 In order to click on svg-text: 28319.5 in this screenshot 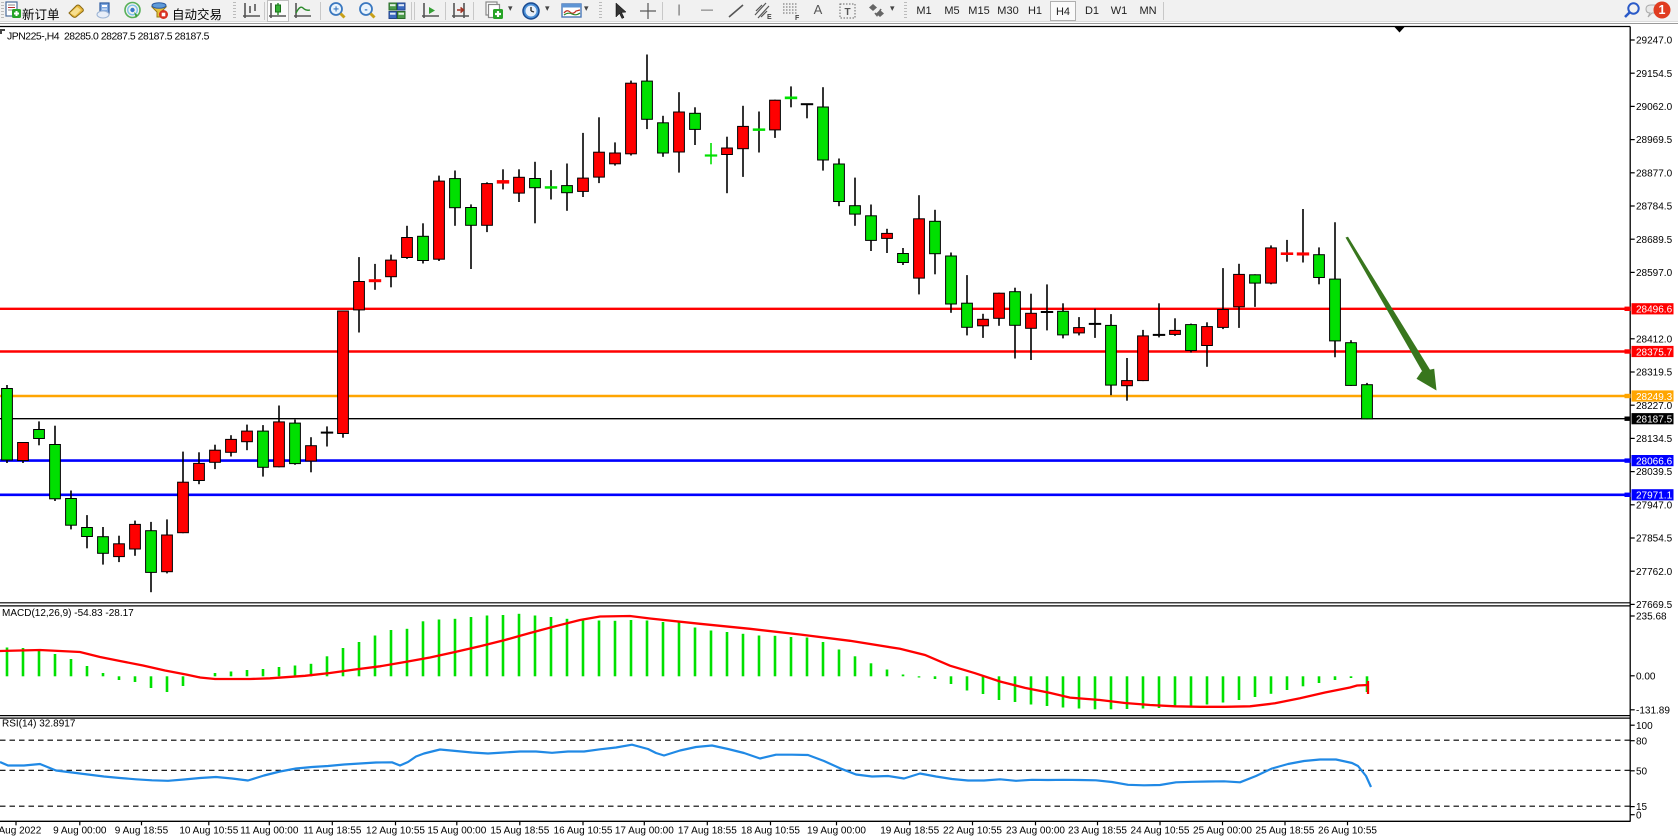, I will do `click(1654, 373)`.